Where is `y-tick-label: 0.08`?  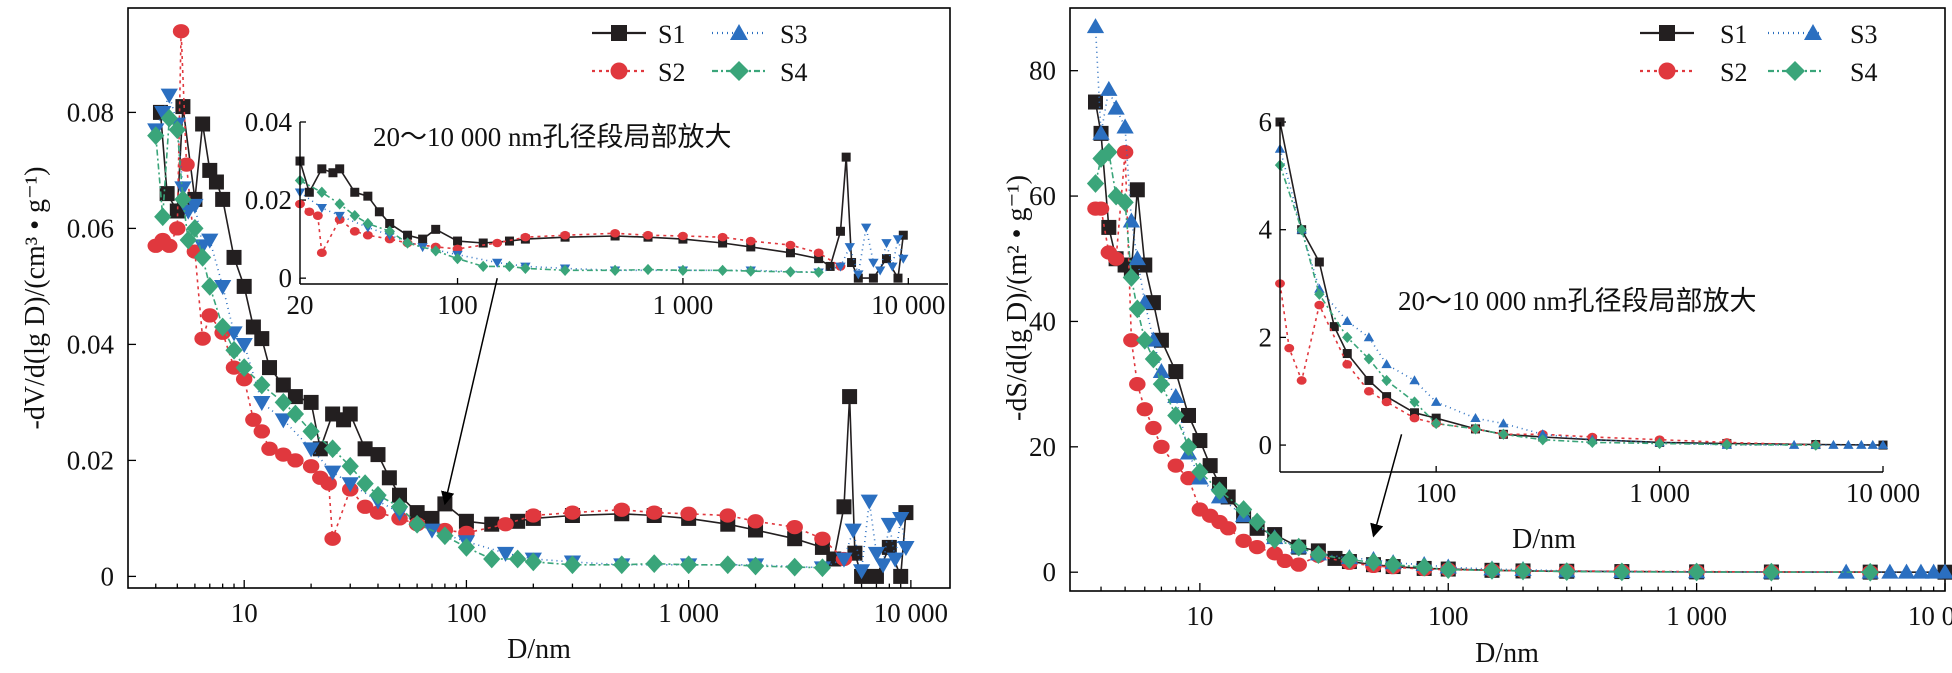 y-tick-label: 0.08 is located at coordinates (90, 112).